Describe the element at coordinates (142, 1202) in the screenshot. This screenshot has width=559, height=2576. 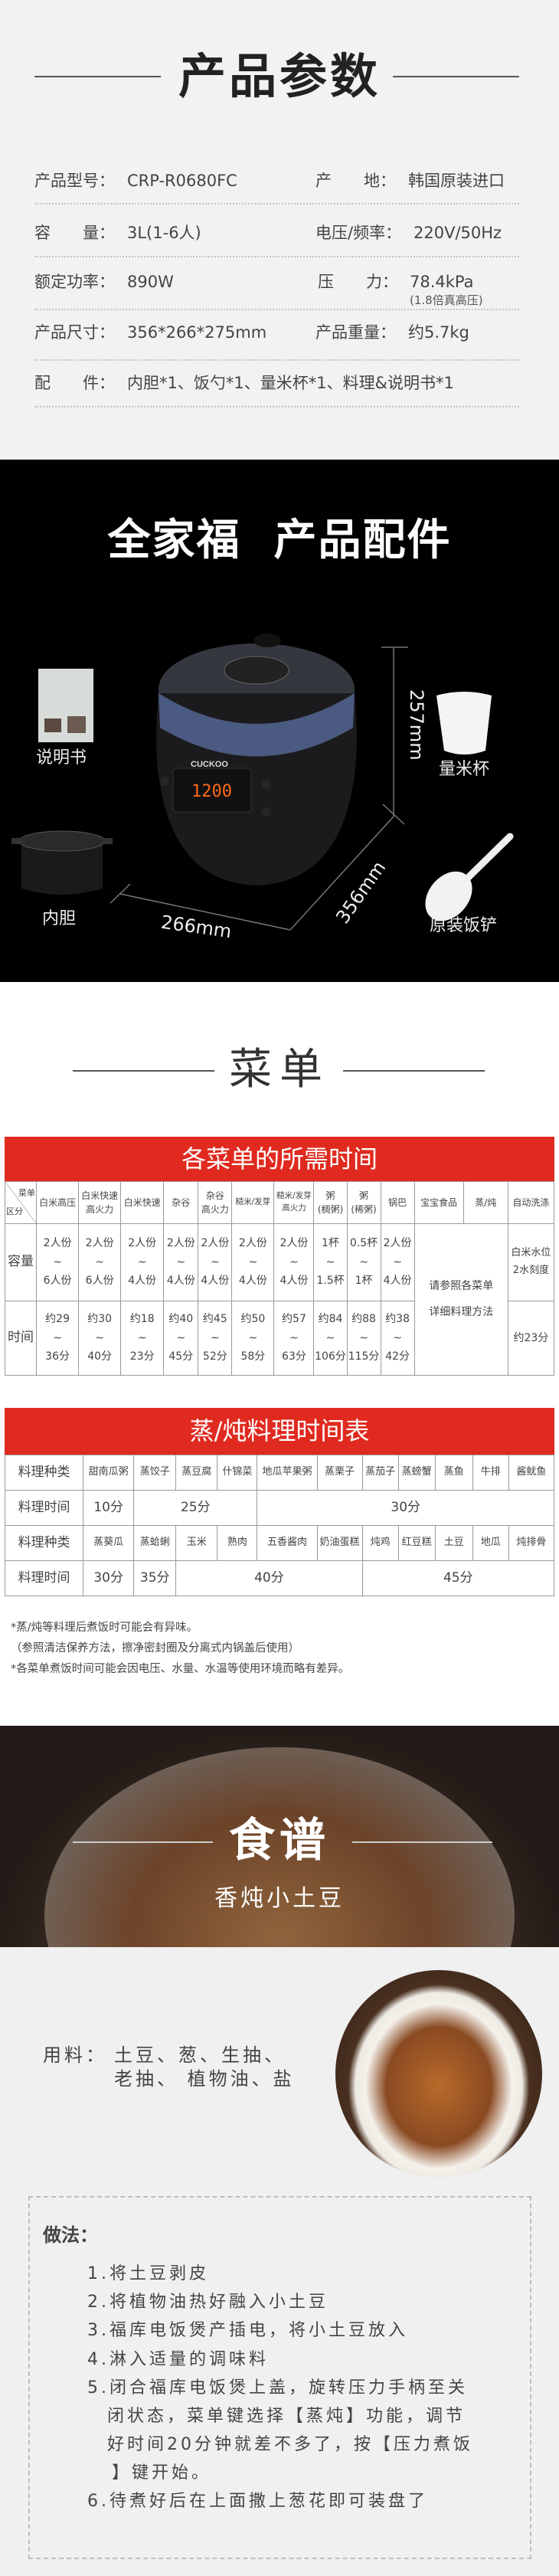
I see `column-header: 白米快速` at that location.